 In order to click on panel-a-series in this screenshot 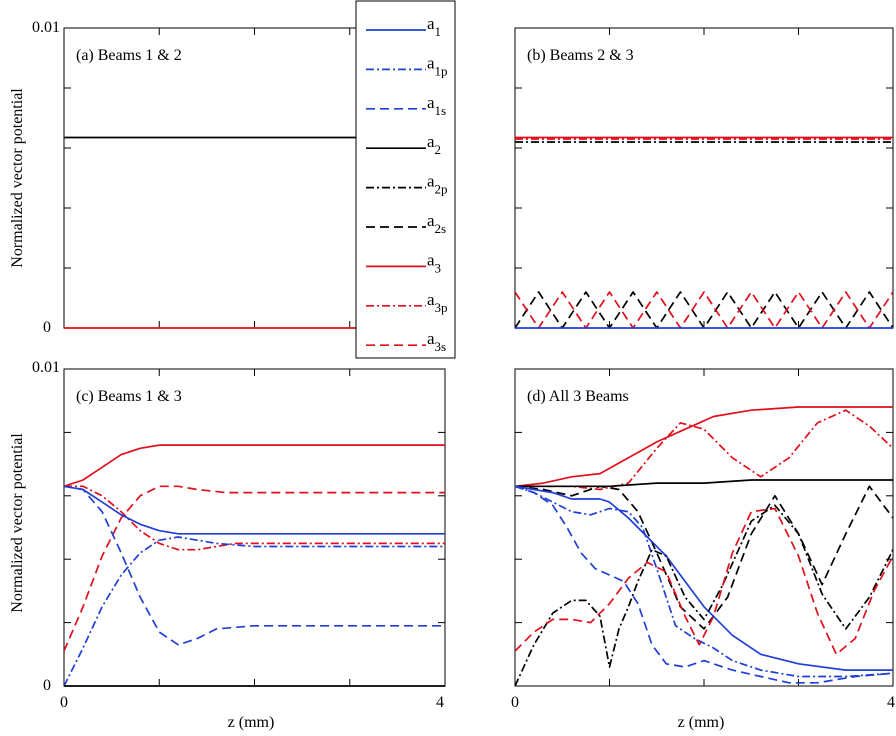, I will do `click(210, 232)`.